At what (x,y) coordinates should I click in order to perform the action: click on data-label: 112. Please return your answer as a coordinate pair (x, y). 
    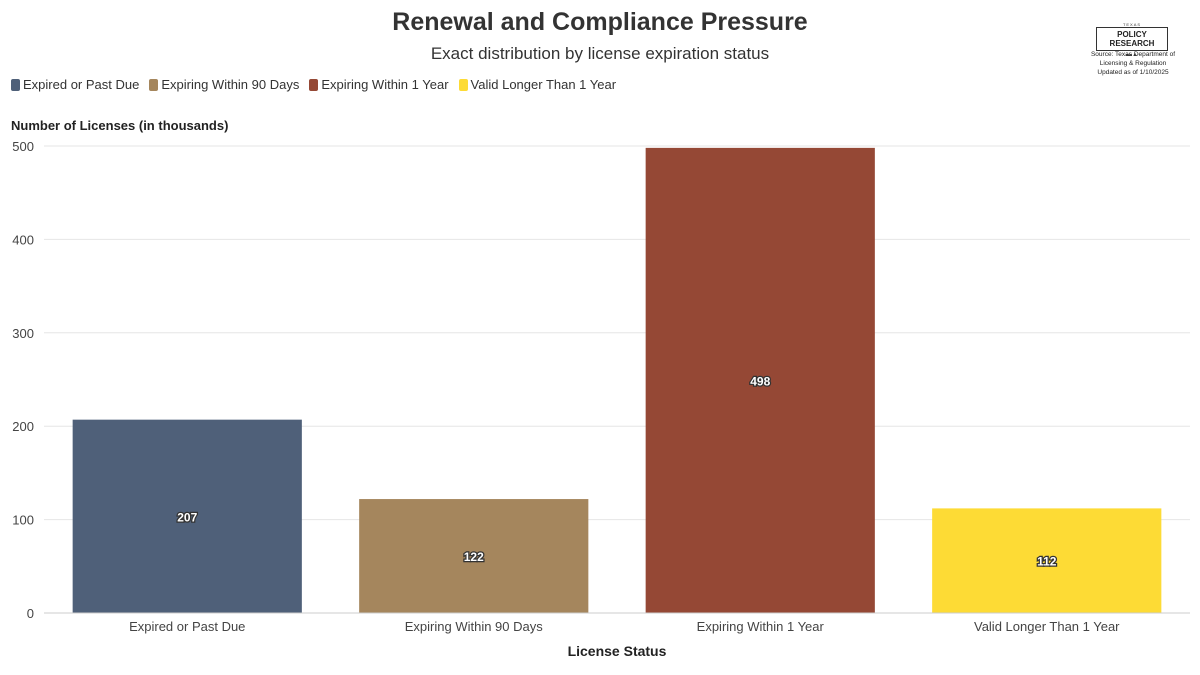
    Looking at the image, I should click on (1047, 562).